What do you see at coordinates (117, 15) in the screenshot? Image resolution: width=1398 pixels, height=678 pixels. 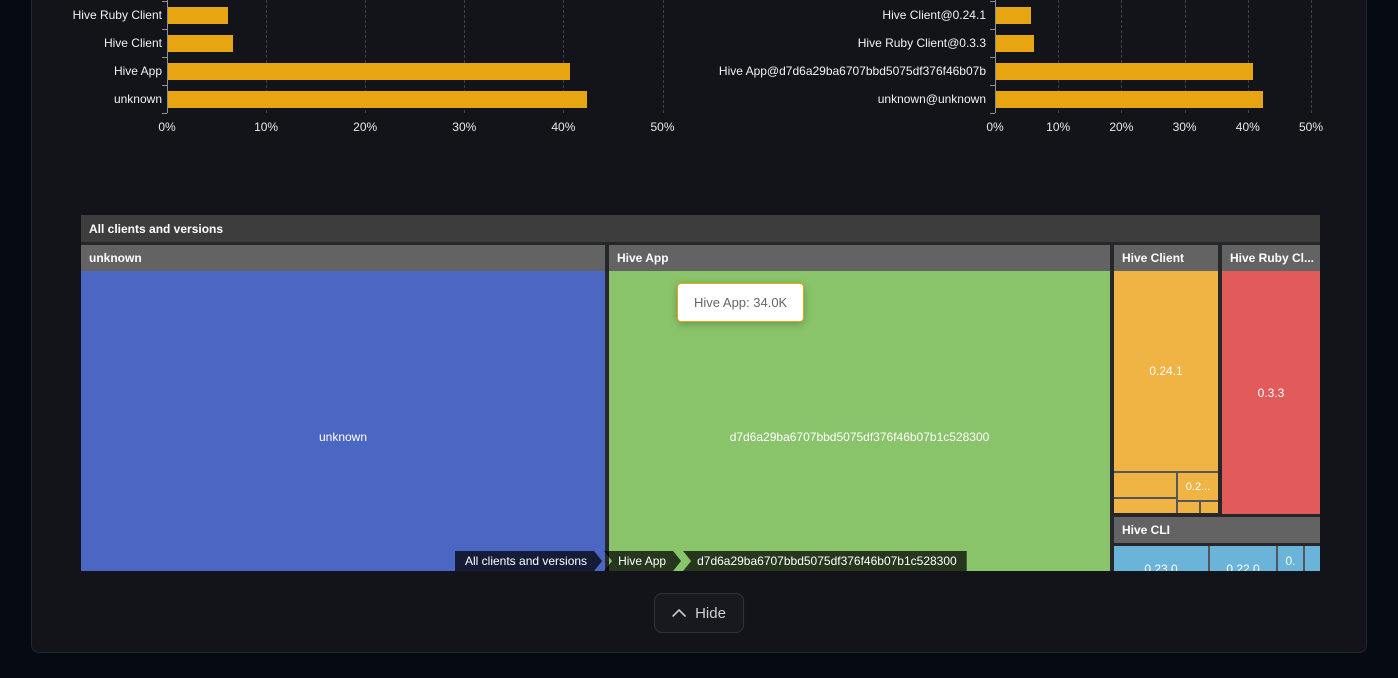 I see `category-label: Hive Ruby Client` at bounding box center [117, 15].